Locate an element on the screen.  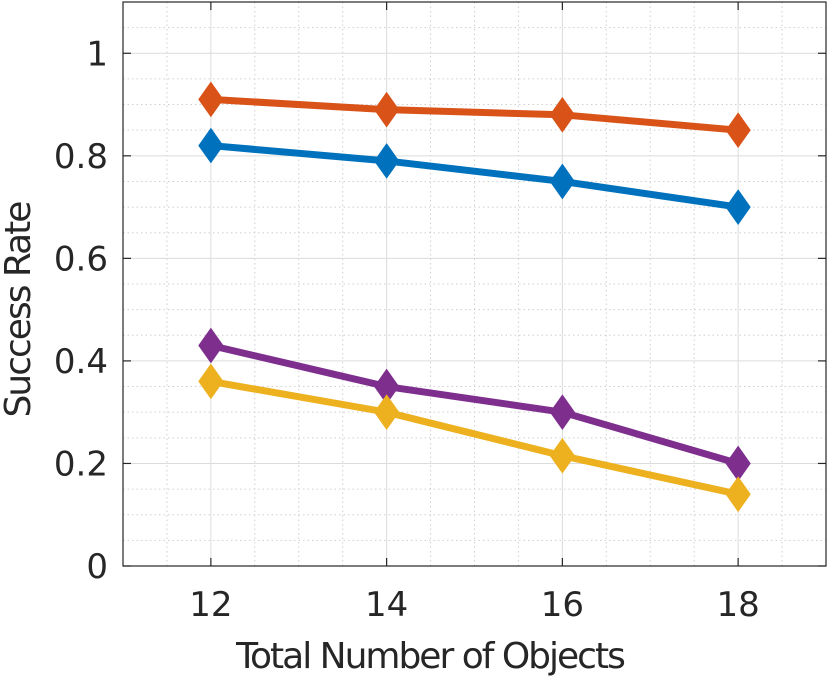
x-tick-label: 16 is located at coordinates (562, 605).